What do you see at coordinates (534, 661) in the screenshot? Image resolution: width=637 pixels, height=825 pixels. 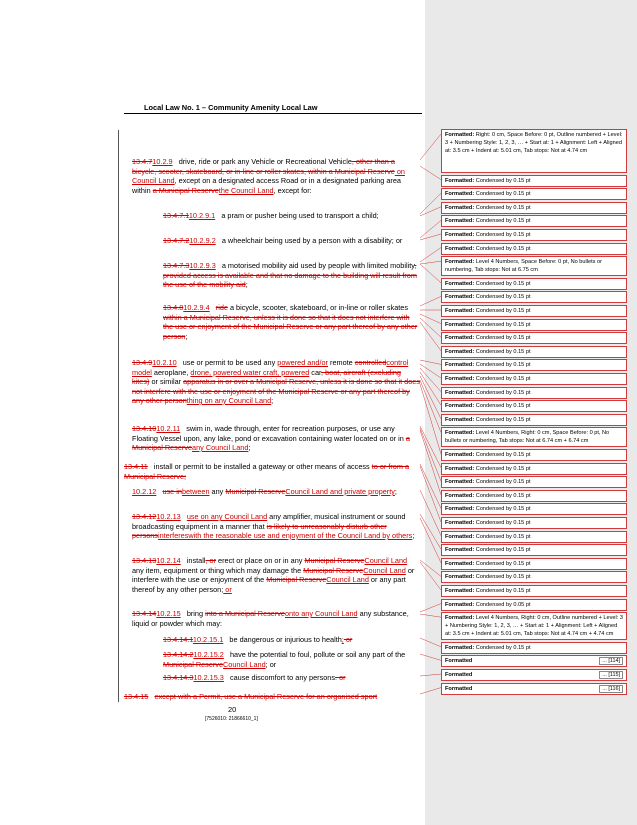 I see `collapsed-formatting-comment: Formatted ... [114]` at bounding box center [534, 661].